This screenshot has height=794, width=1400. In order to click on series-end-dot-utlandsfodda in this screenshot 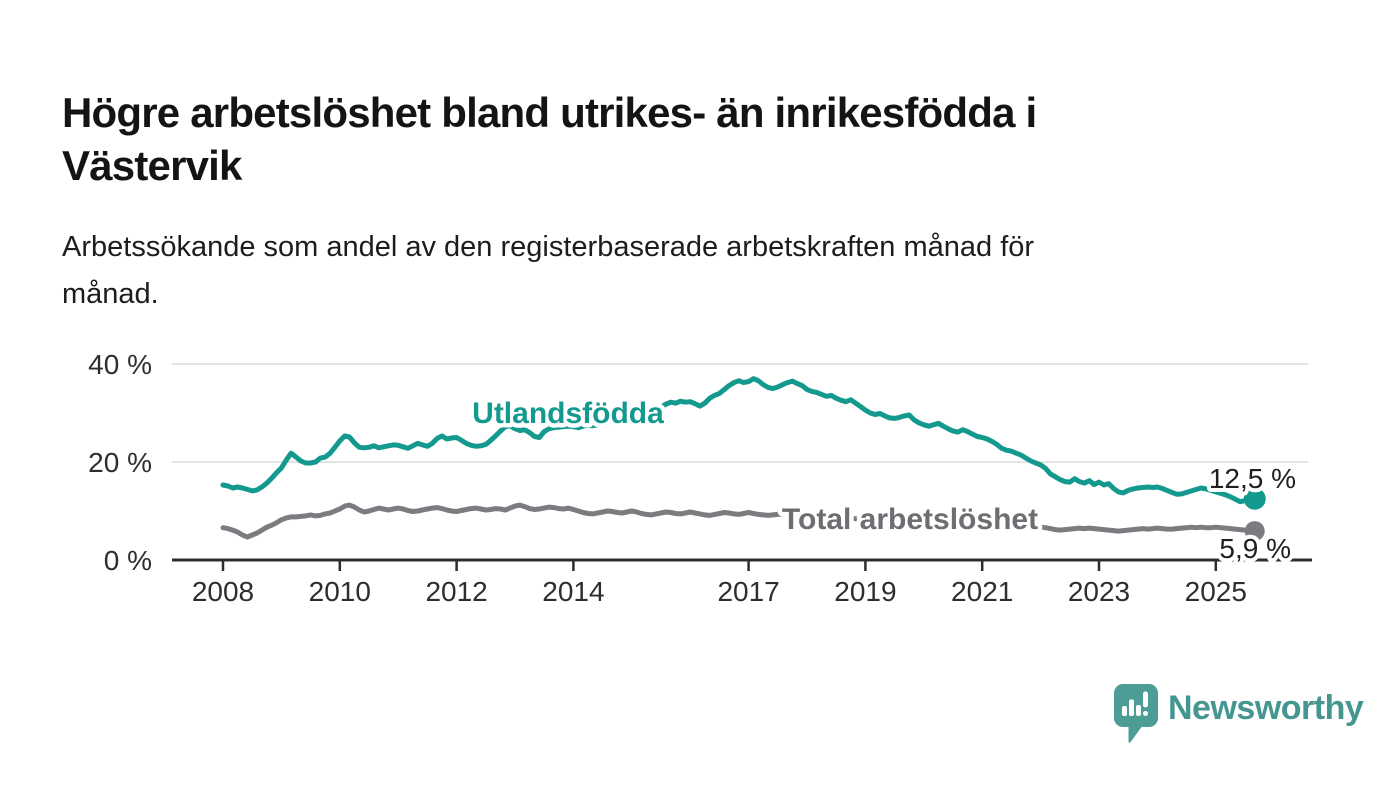, I will do `click(1254, 498)`.